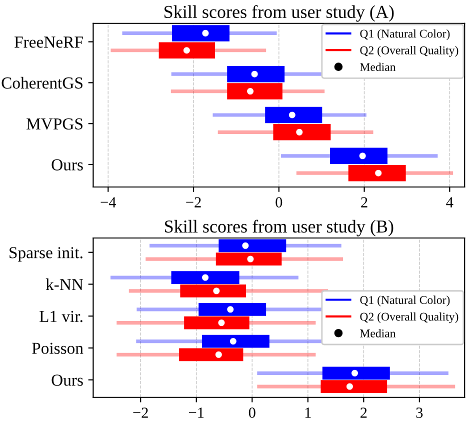 Image resolution: width=466 pixels, height=425 pixels. What do you see at coordinates (419, 413) in the screenshot?
I see `x-tick-label: 3` at bounding box center [419, 413].